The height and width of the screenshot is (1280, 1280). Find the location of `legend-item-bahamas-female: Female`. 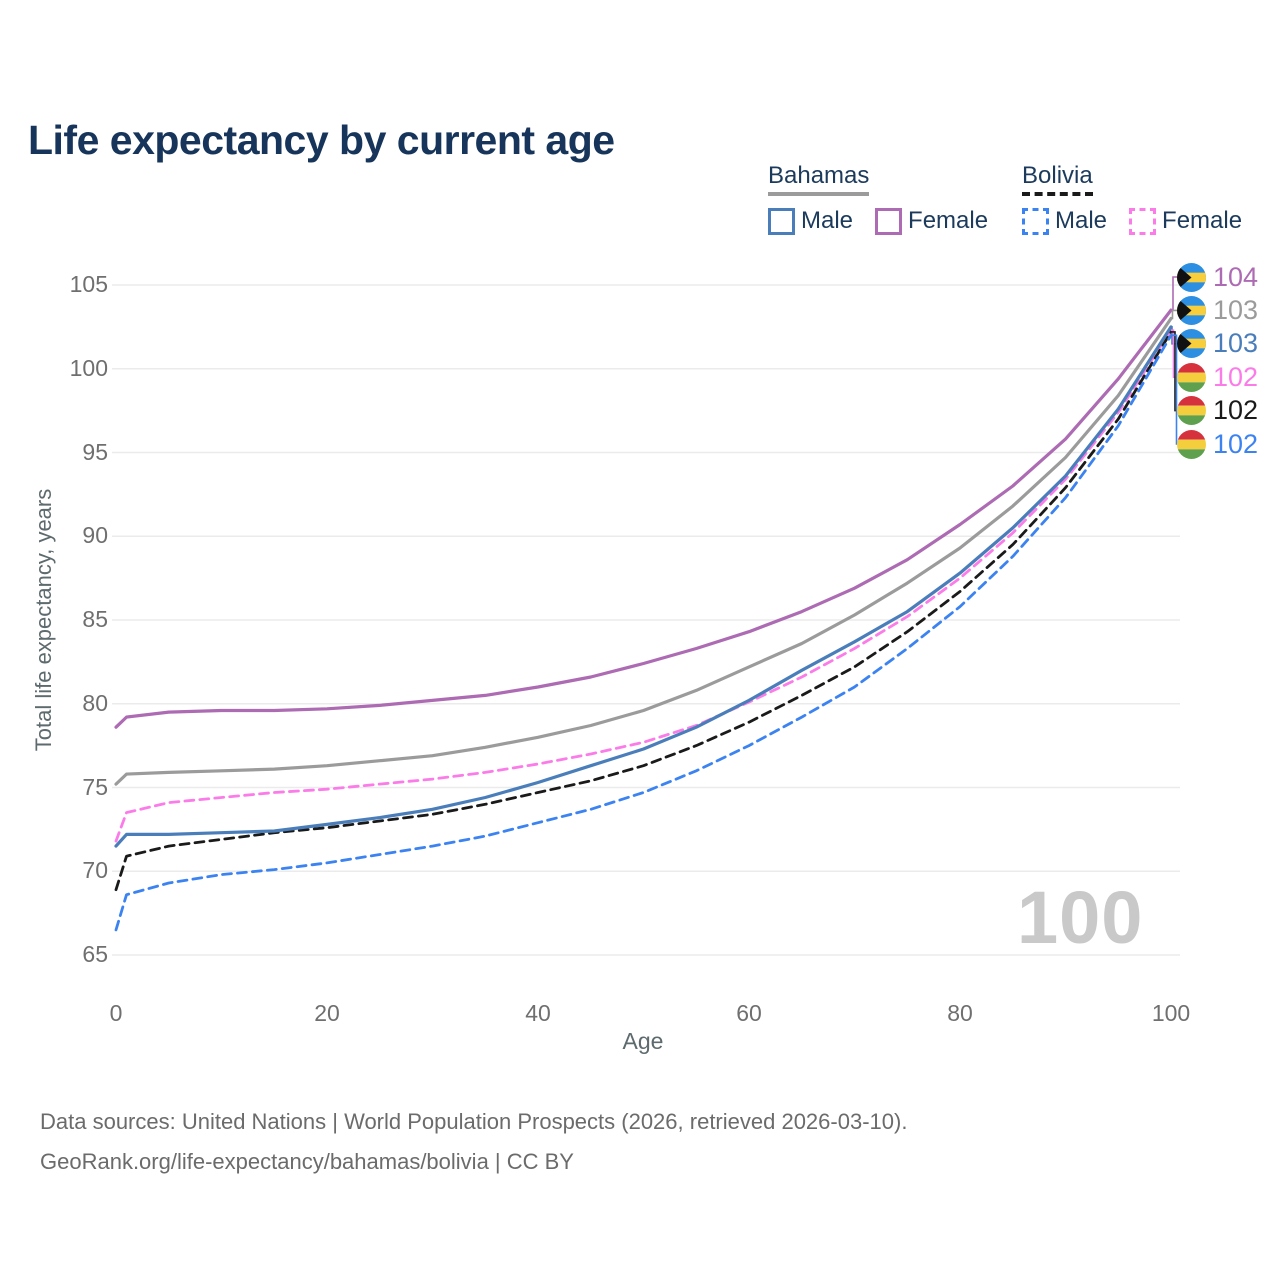

legend-item-bahamas-female: Female is located at coordinates (931, 221).